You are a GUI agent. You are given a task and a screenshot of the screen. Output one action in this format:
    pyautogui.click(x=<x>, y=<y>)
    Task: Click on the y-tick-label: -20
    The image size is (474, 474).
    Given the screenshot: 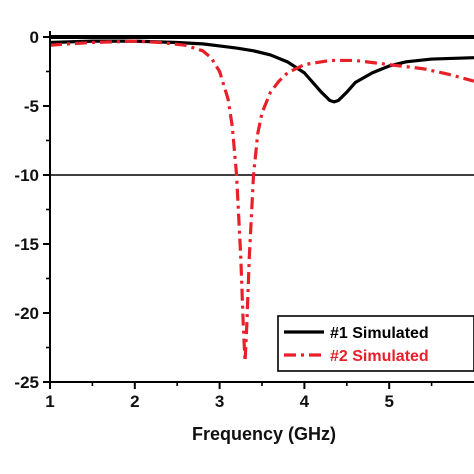 What is the action you would take?
    pyautogui.click(x=26, y=313)
    